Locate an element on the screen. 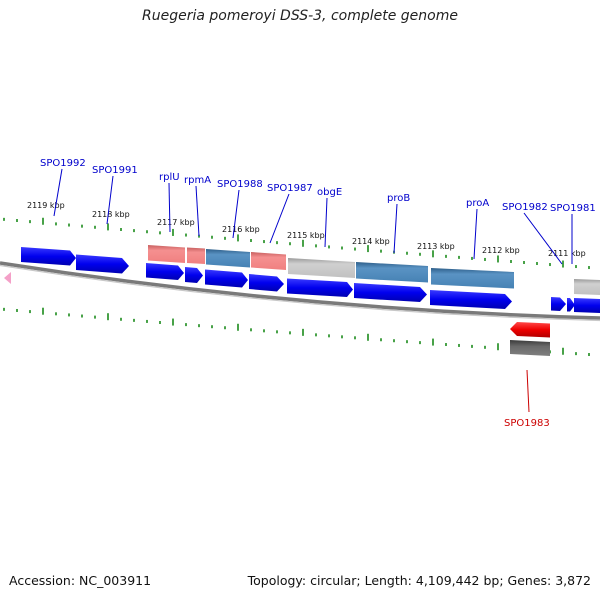  cog-block-rplU is located at coordinates (166, 254).